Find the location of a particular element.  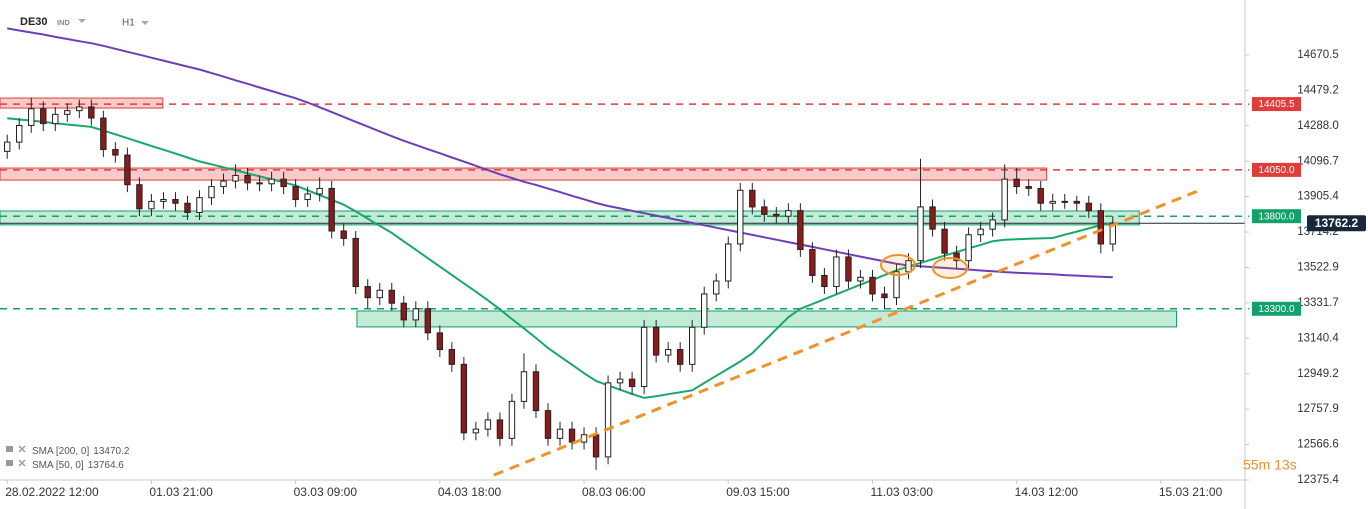

last-price-label: 13762.2 is located at coordinates (1337, 223).